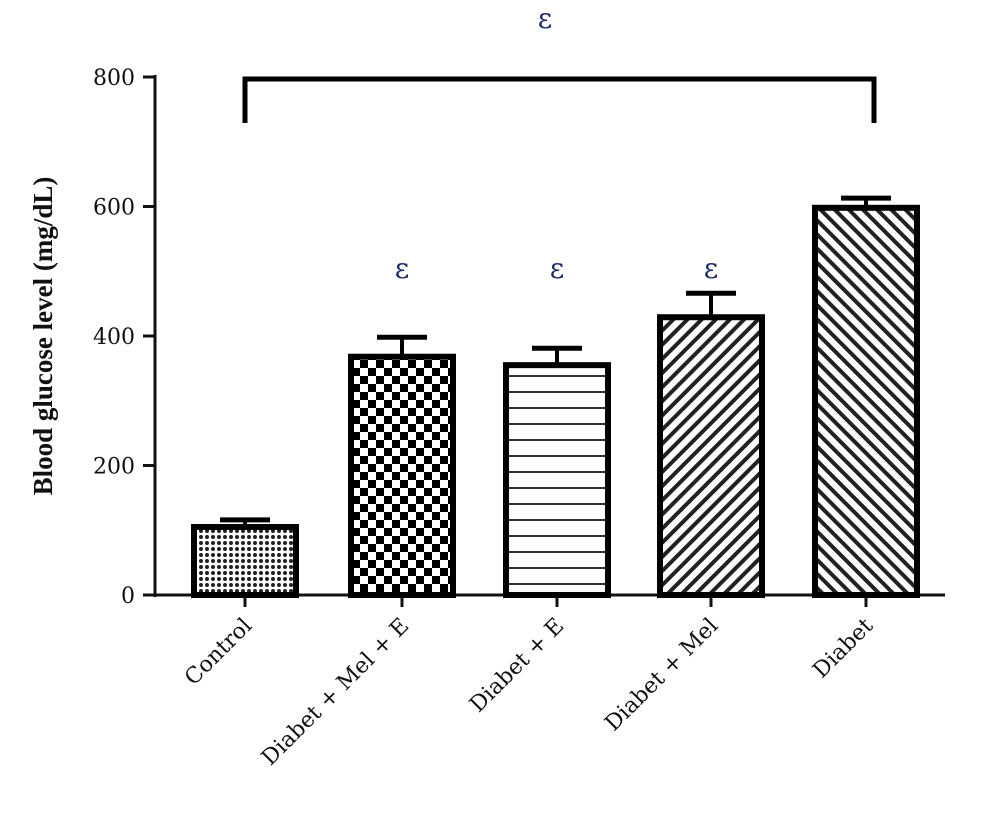  I want to click on y-tick-label: 800, so click(114, 78).